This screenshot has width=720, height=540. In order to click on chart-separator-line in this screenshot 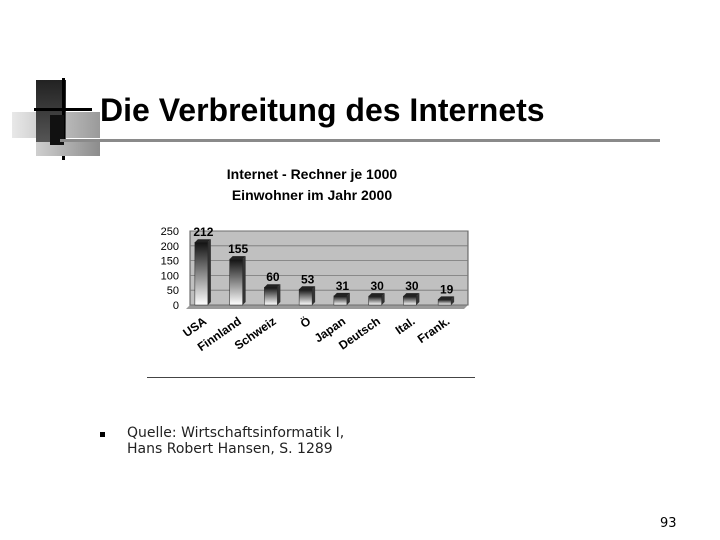, I will do `click(311, 377)`.